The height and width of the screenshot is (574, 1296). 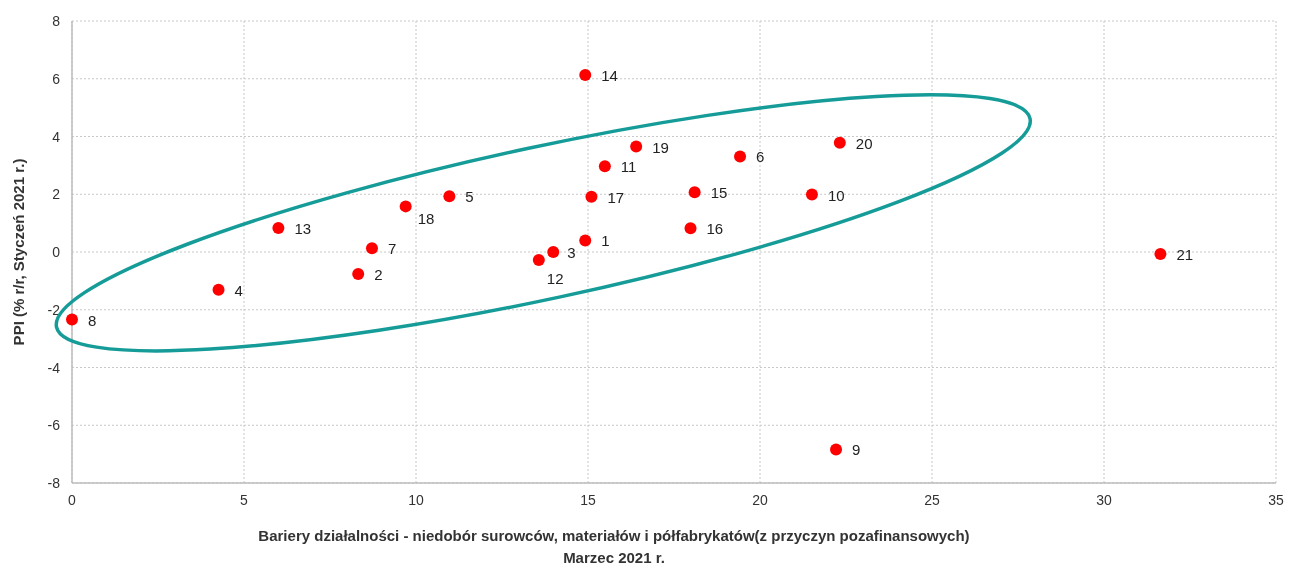 What do you see at coordinates (555, 279) in the screenshot?
I see `annotation: 12` at bounding box center [555, 279].